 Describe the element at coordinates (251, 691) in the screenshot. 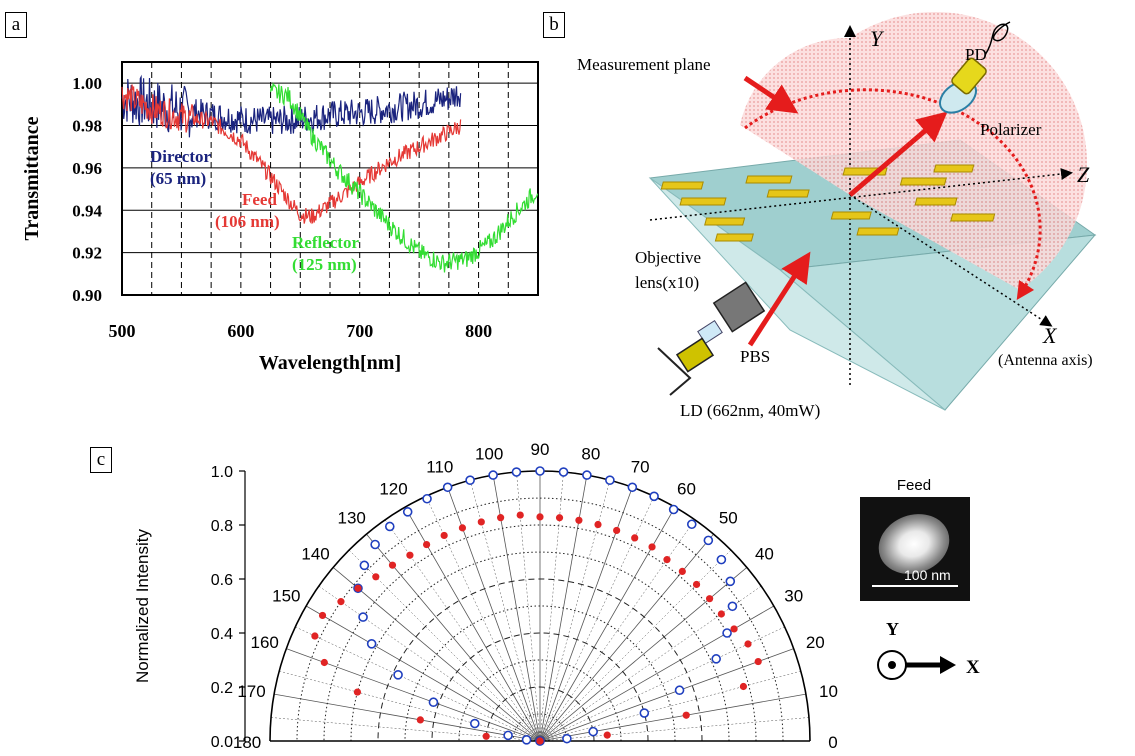

I see `angle-tick-label: 170` at that location.